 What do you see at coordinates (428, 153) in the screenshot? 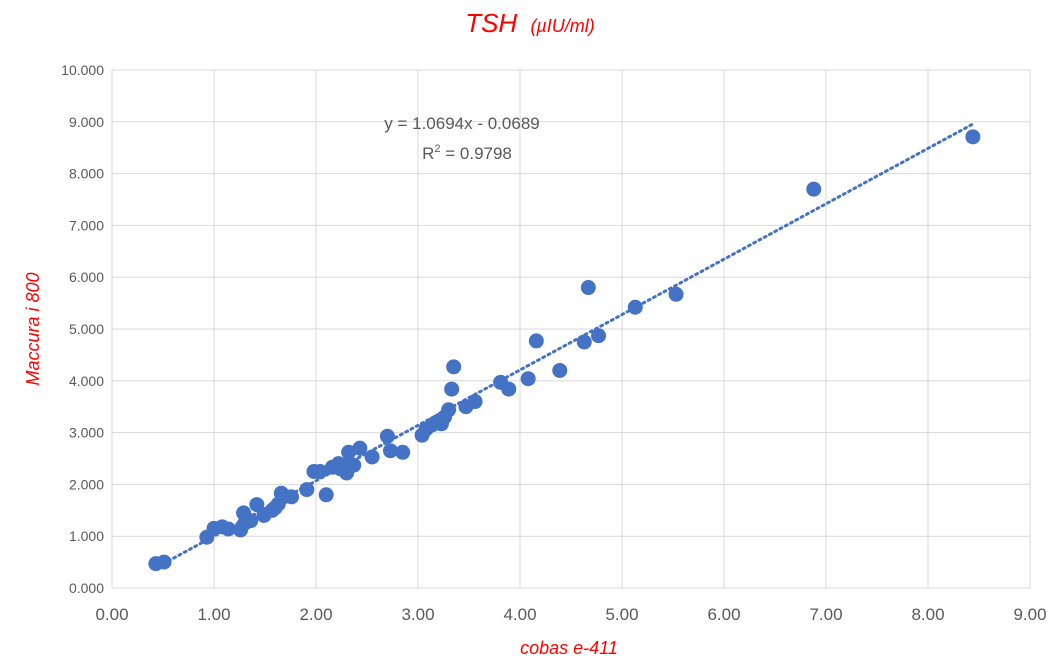
I see `r-squared-prefix: R` at bounding box center [428, 153].